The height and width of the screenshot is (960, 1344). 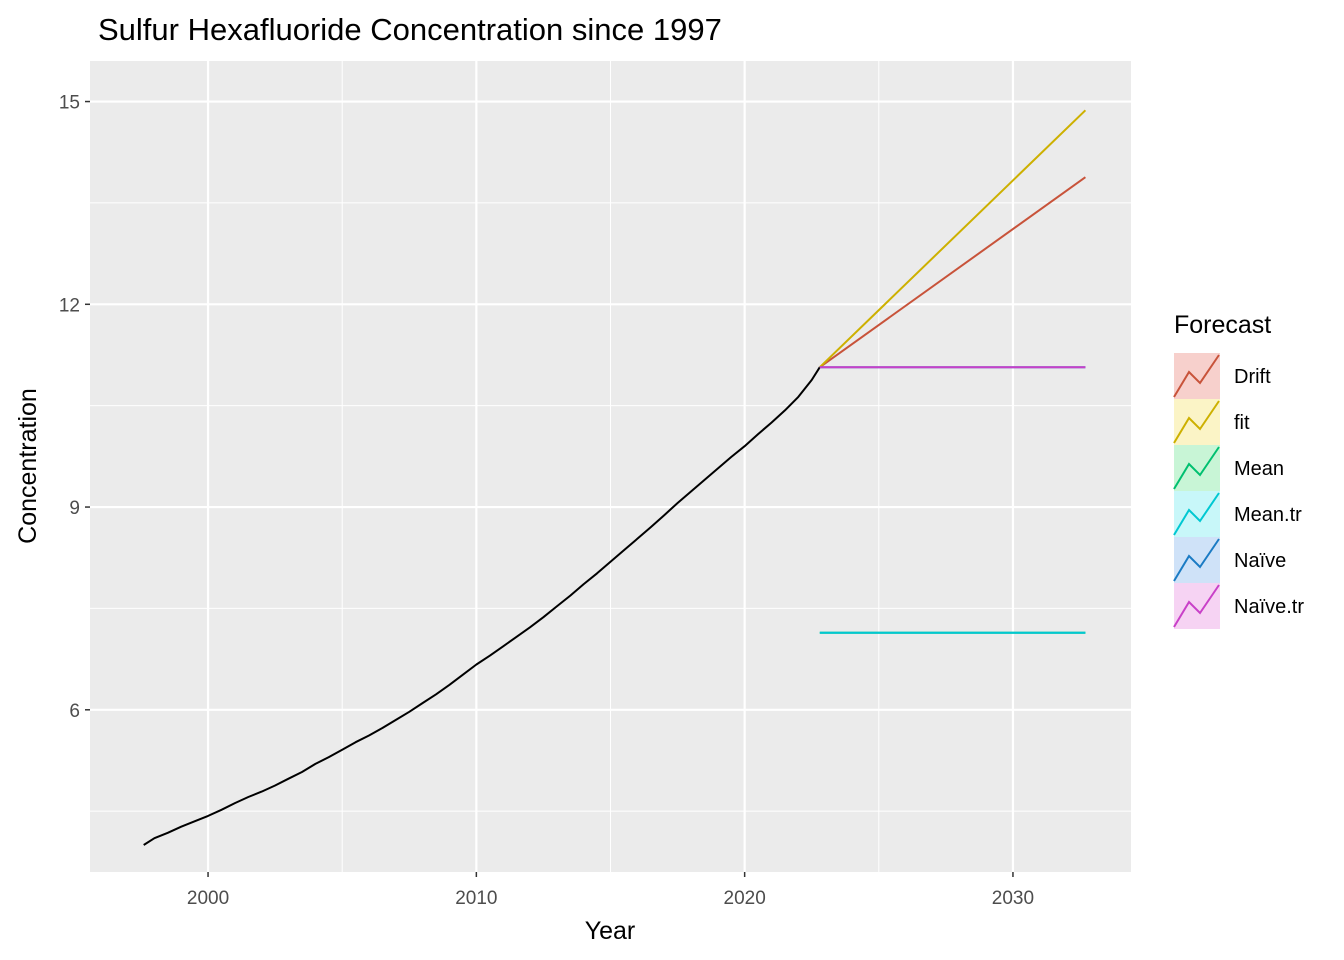 I want to click on legend-key-mean-tr, so click(x=1197, y=514).